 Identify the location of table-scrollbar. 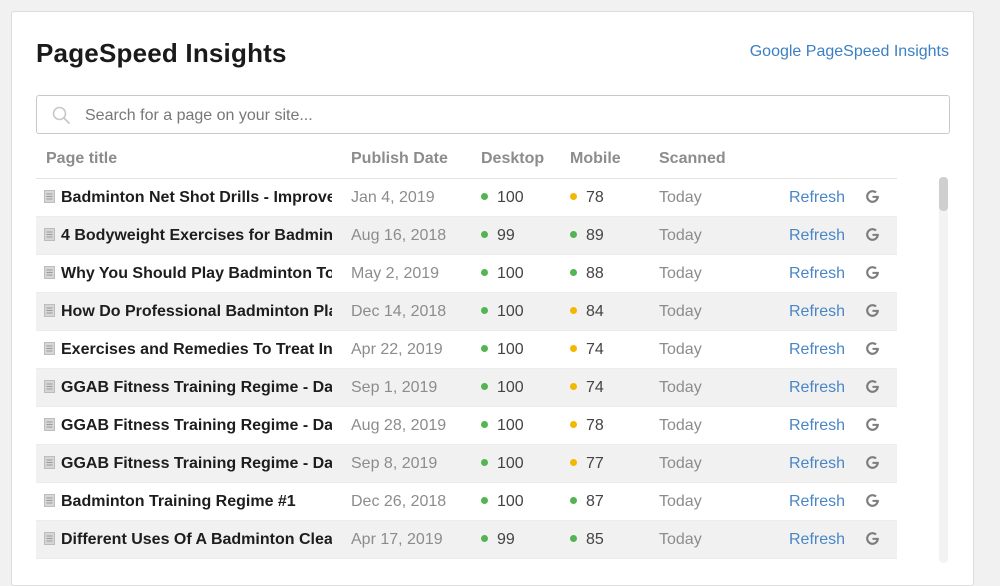
(943, 370).